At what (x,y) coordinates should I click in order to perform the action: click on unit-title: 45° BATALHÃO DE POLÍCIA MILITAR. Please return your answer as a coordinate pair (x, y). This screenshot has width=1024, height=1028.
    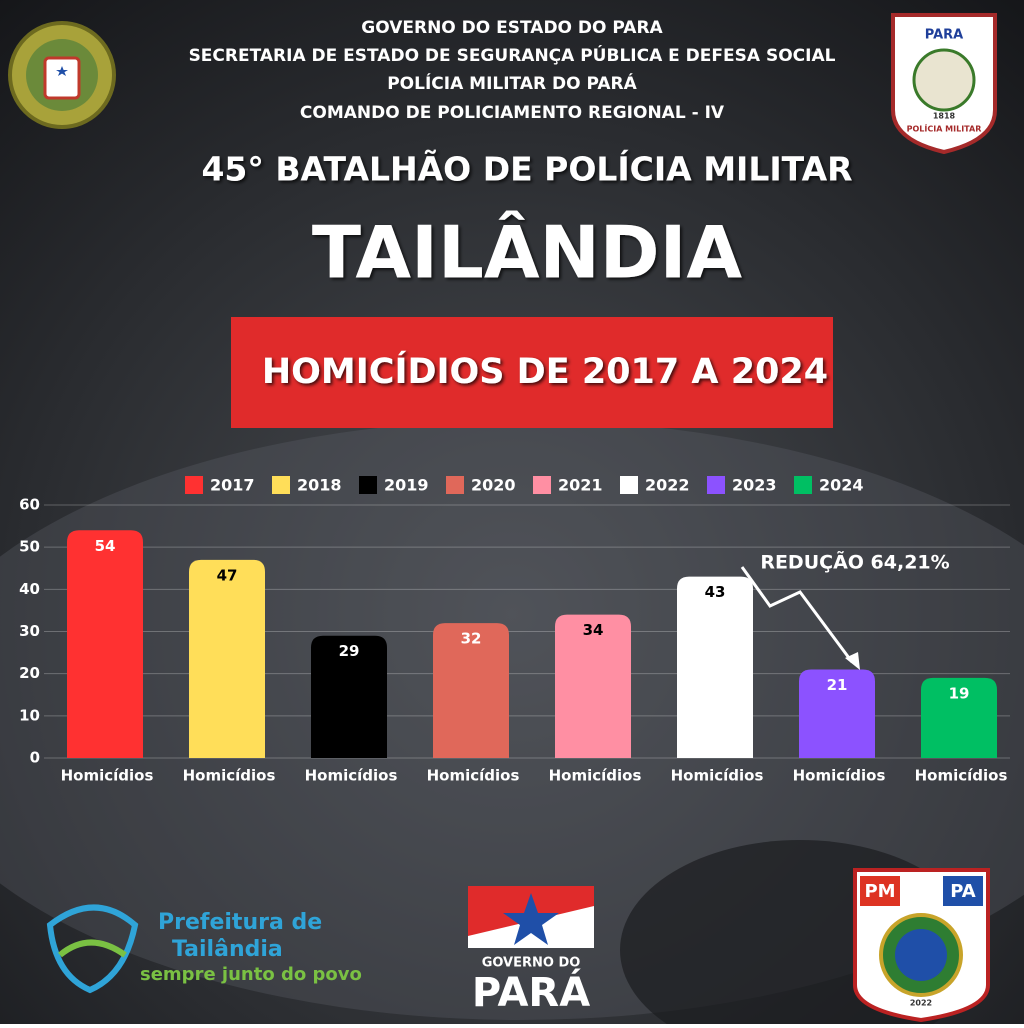
    Looking at the image, I should click on (526, 169).